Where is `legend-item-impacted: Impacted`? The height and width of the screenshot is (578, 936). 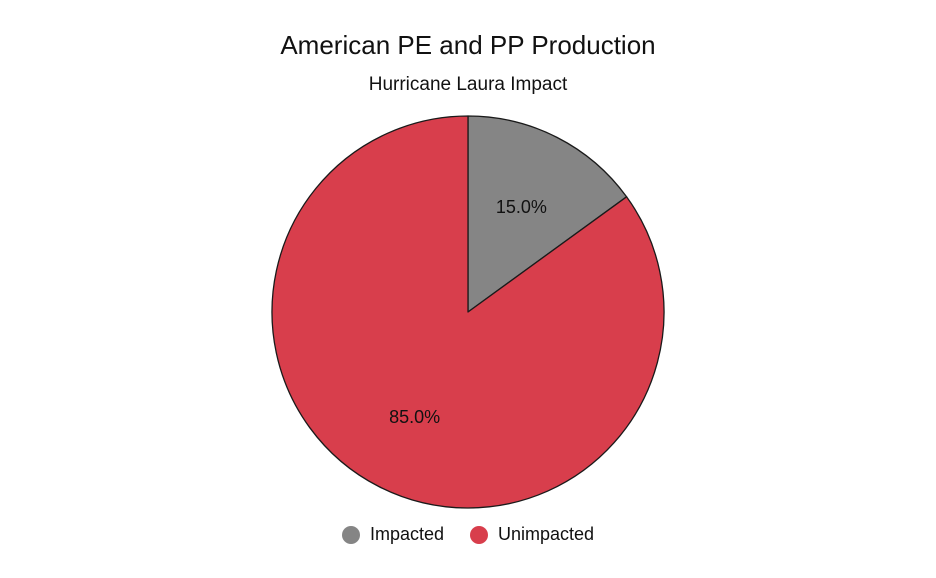
legend-item-impacted: Impacted is located at coordinates (392, 534).